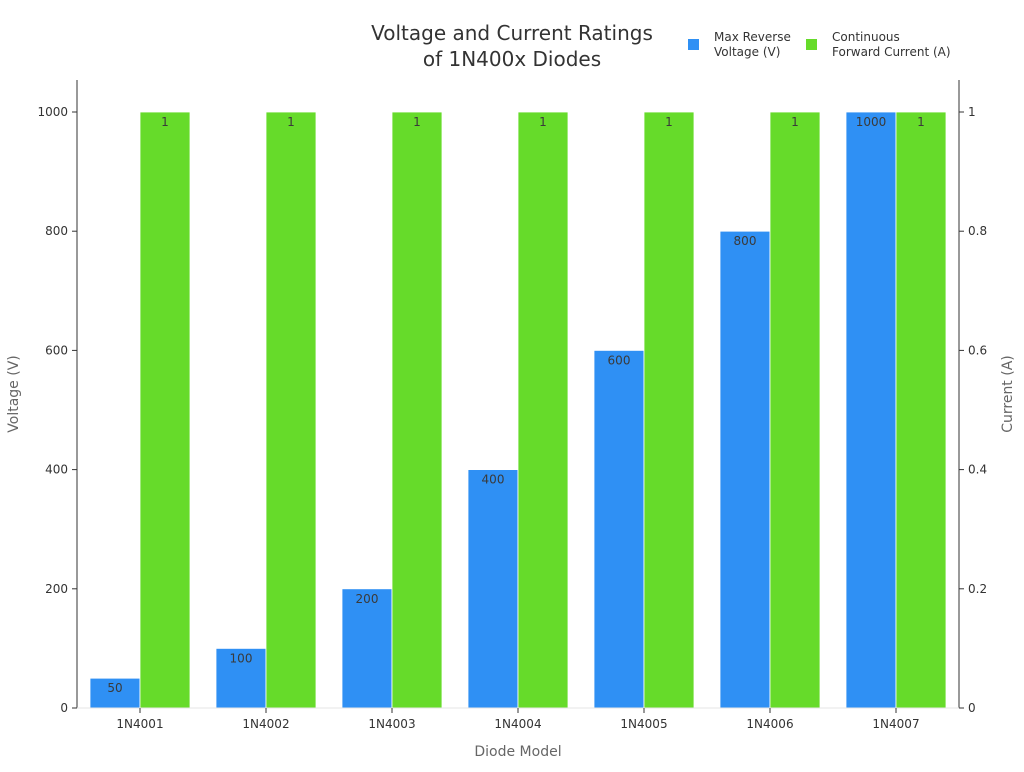 The width and height of the screenshot is (1024, 772). What do you see at coordinates (977, 231) in the screenshot?
I see `right-tick-label: 0.8` at bounding box center [977, 231].